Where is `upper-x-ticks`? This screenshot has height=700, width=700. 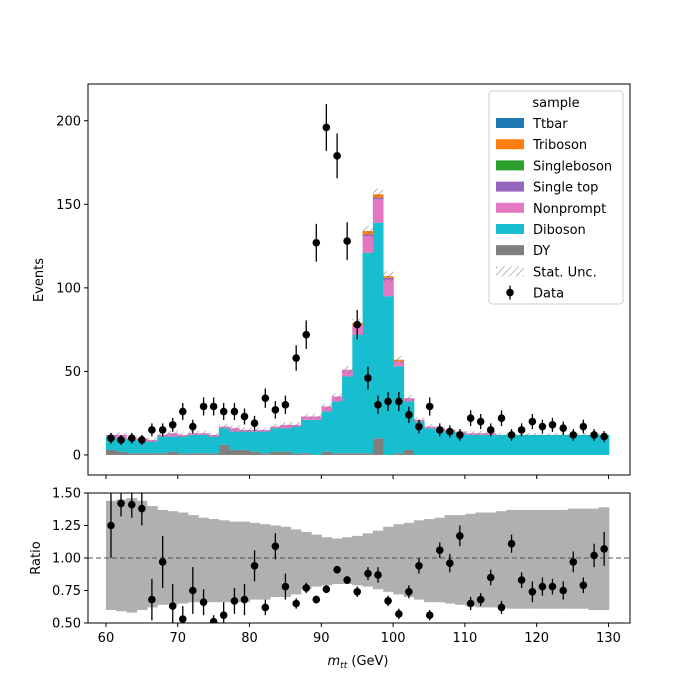
upper-x-ticks is located at coordinates (357, 477).